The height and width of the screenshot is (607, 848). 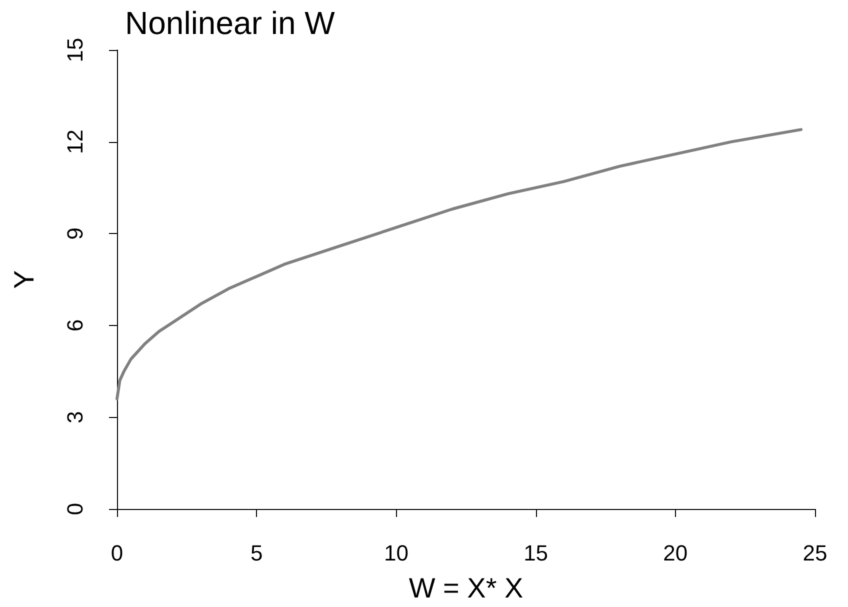 What do you see at coordinates (75, 142) in the screenshot?
I see `y-tick-label: 12` at bounding box center [75, 142].